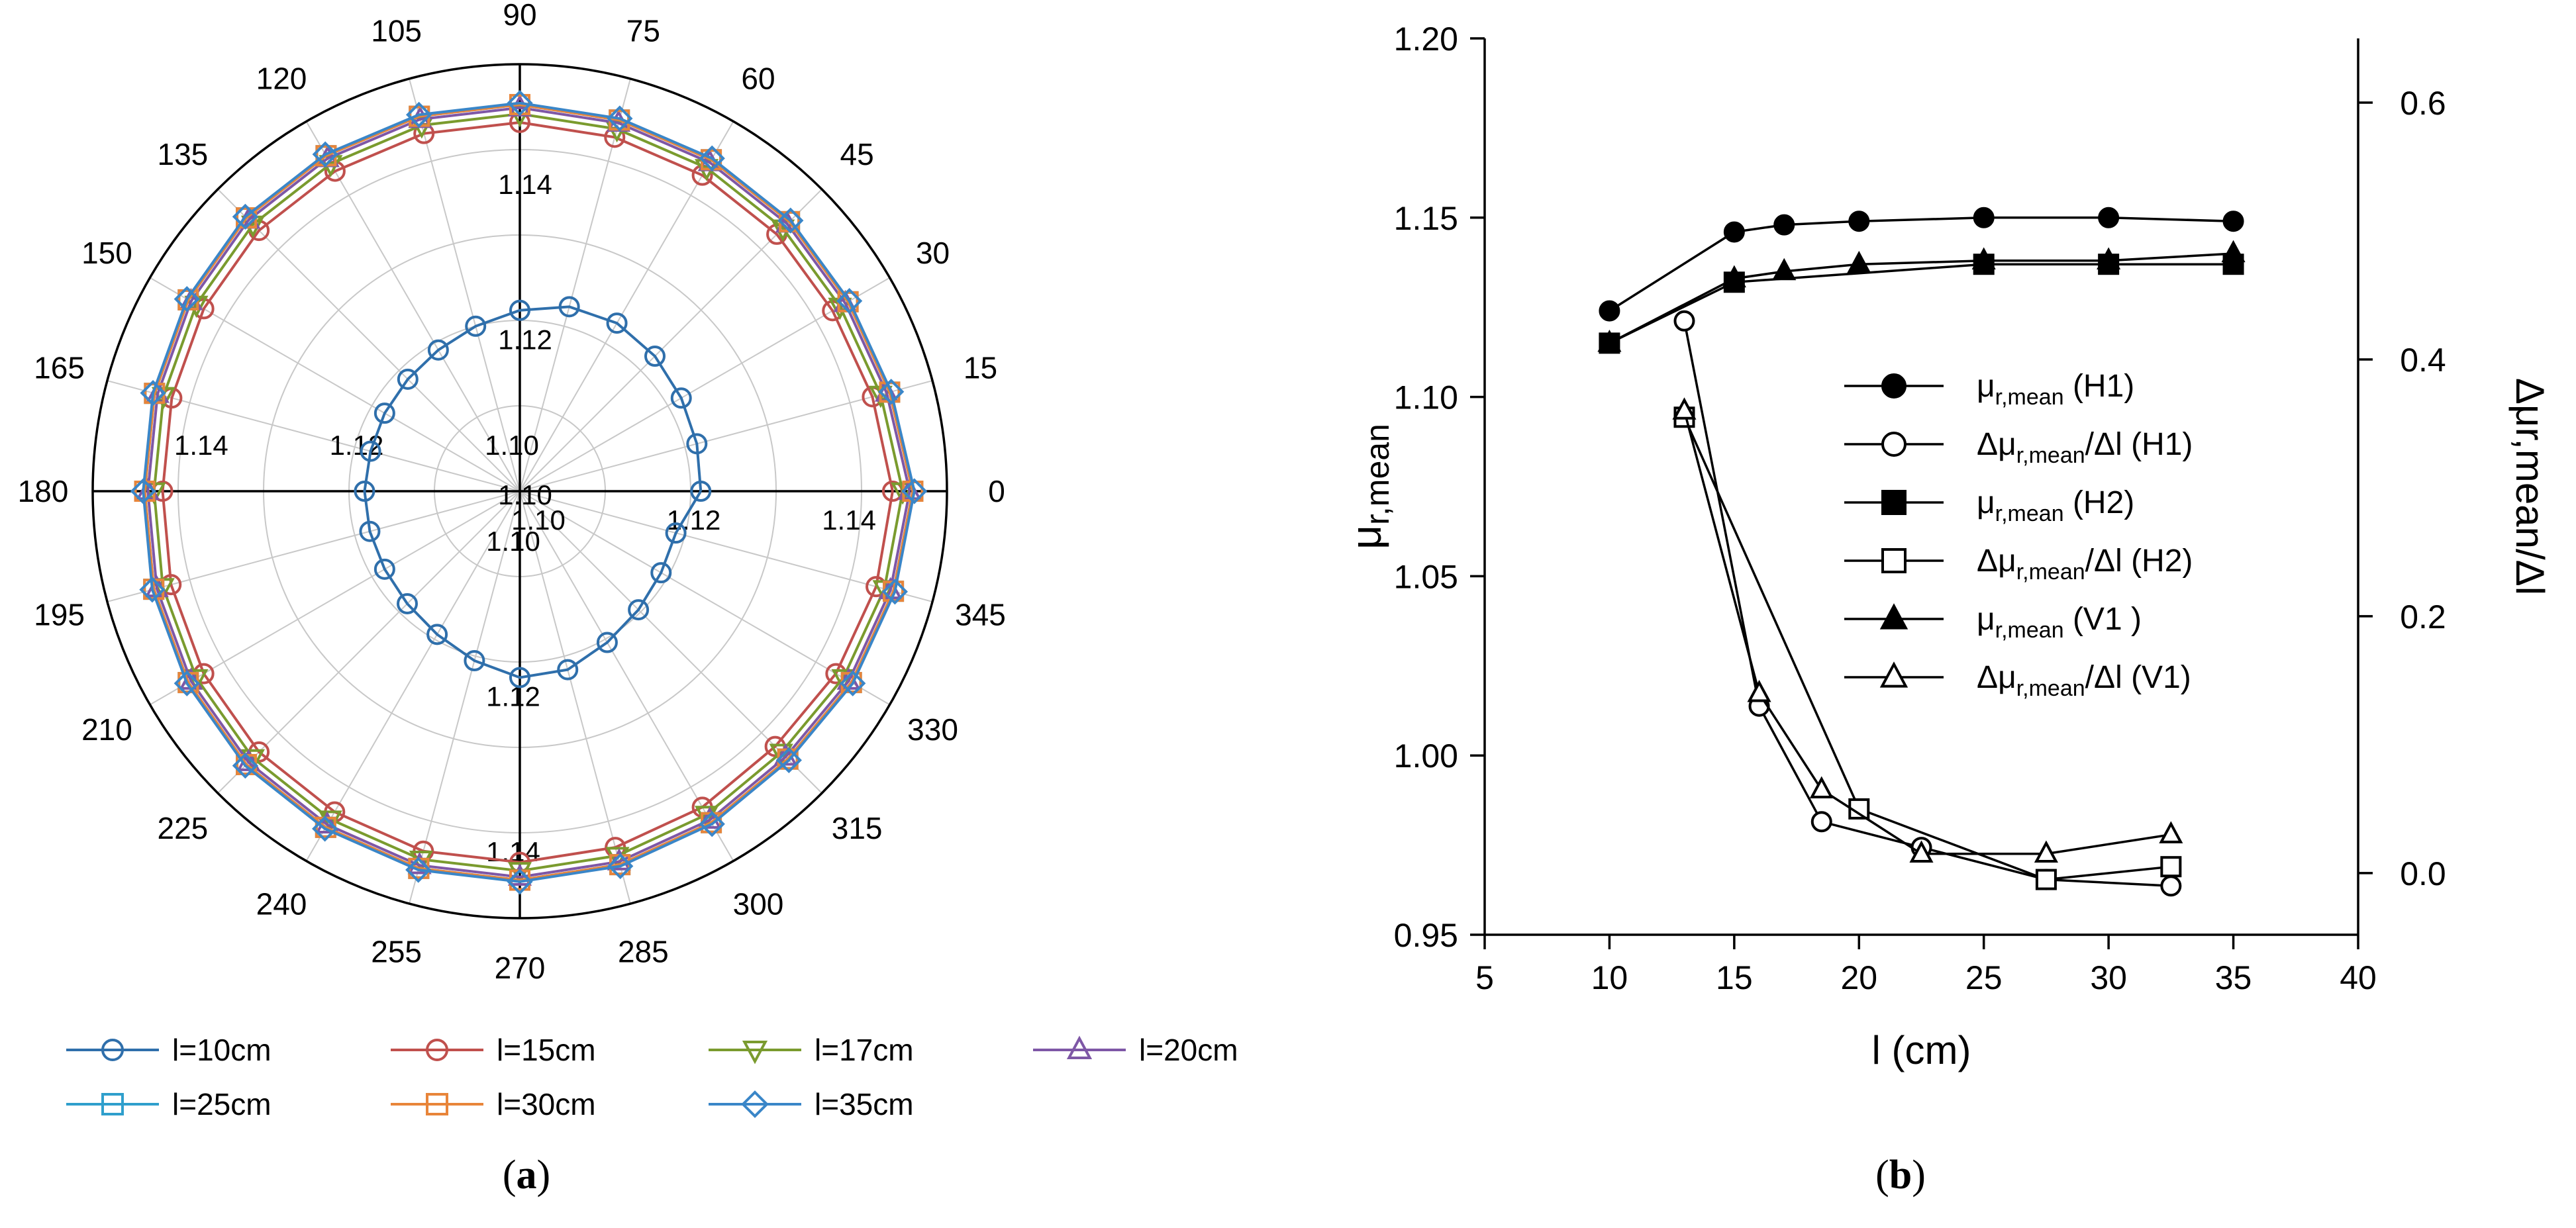  I want to click on polar-angle-label: 195, so click(59, 614).